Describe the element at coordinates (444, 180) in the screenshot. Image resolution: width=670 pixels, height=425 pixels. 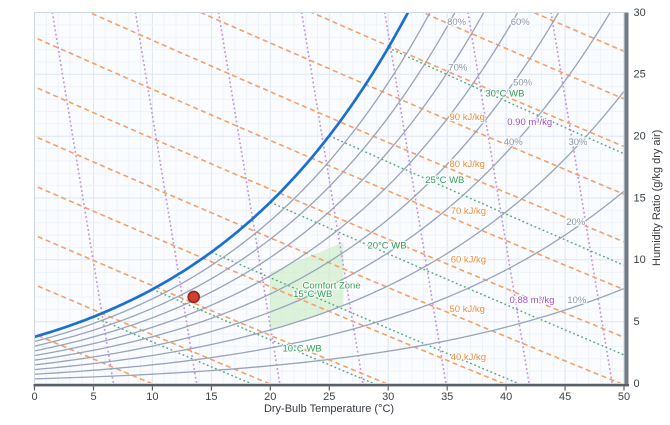
I see `wet-bulb-label: 25°C WB` at that location.